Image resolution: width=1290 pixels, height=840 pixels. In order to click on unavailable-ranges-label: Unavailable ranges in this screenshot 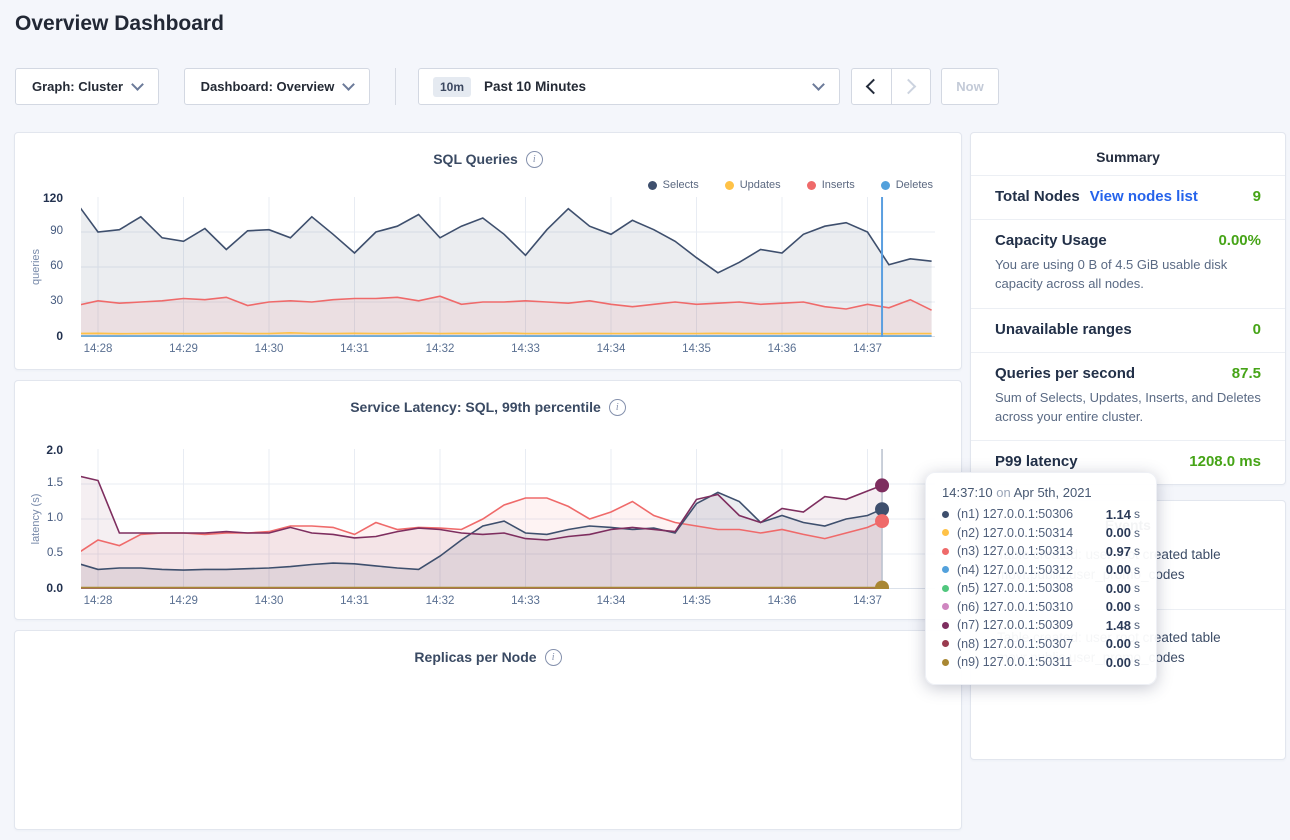, I will do `click(1063, 329)`.